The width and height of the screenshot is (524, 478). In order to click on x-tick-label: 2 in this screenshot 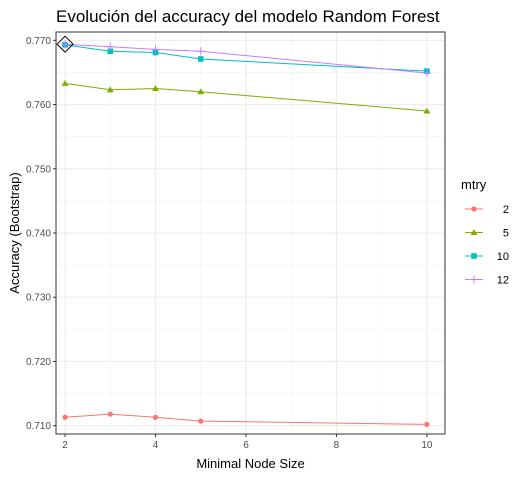, I will do `click(65, 445)`.